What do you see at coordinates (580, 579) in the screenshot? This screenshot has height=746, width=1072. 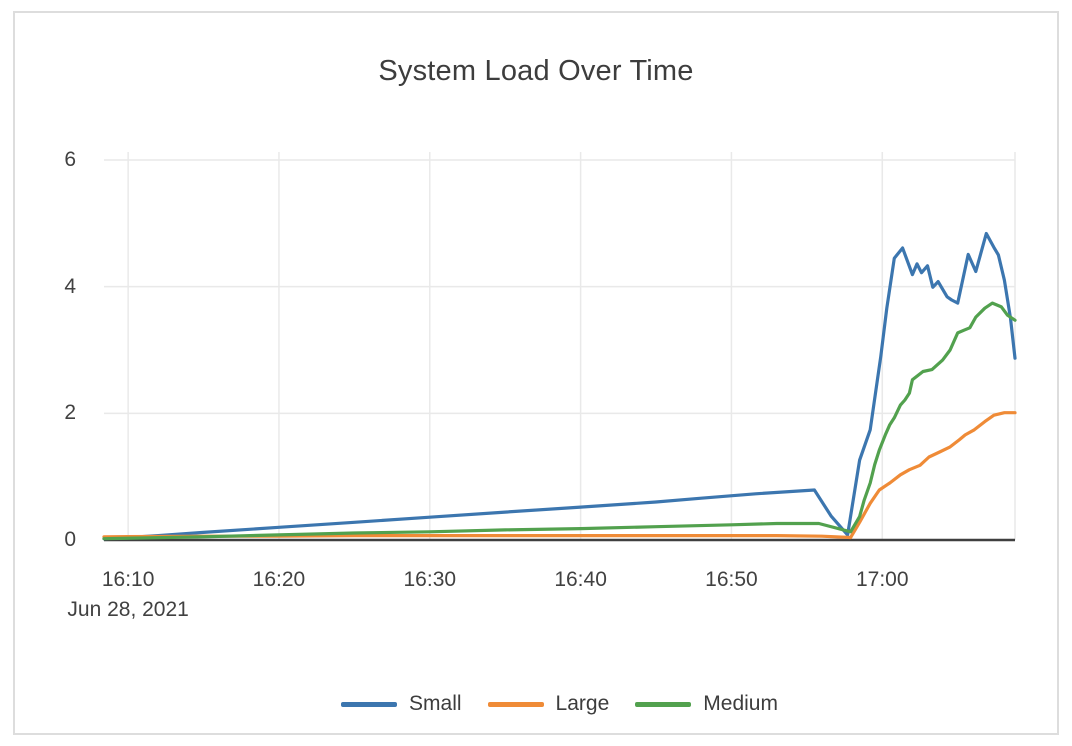 I see `x-tick-label: 16:40` at bounding box center [580, 579].